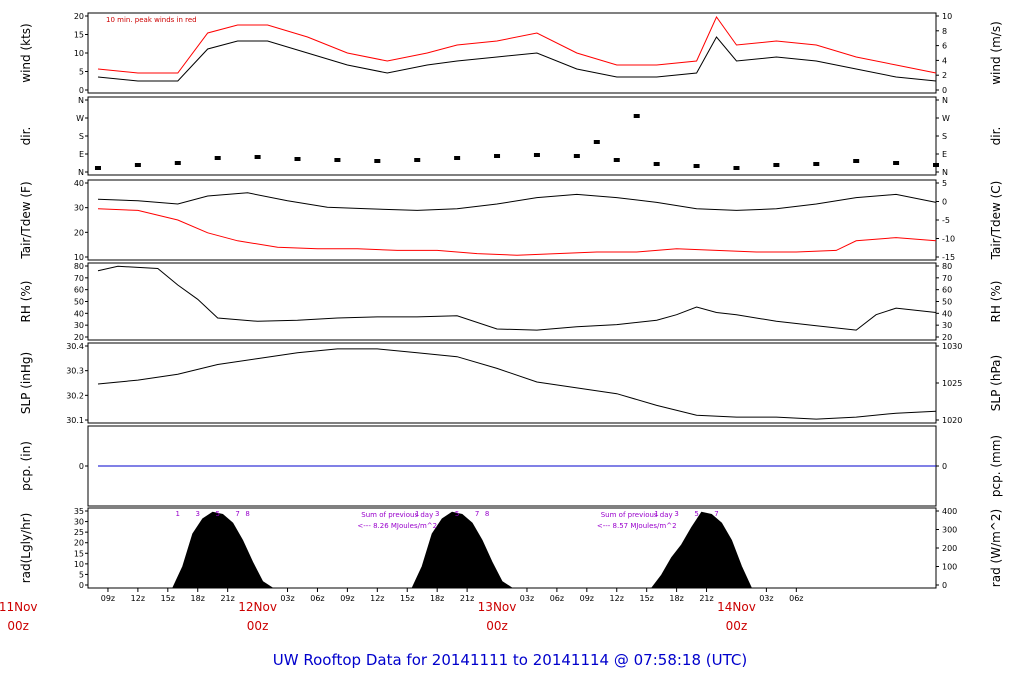  Describe the element at coordinates (637, 515) in the screenshot. I see `rad-sum-title-1: Sum of previous day` at that location.